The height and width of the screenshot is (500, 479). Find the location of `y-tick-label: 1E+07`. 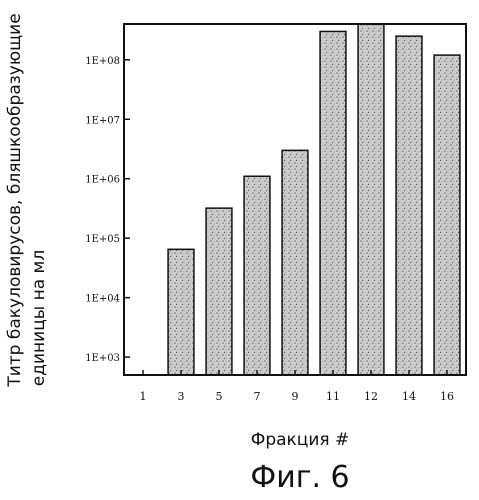

y-tick-label: 1E+07 is located at coordinates (102, 120).